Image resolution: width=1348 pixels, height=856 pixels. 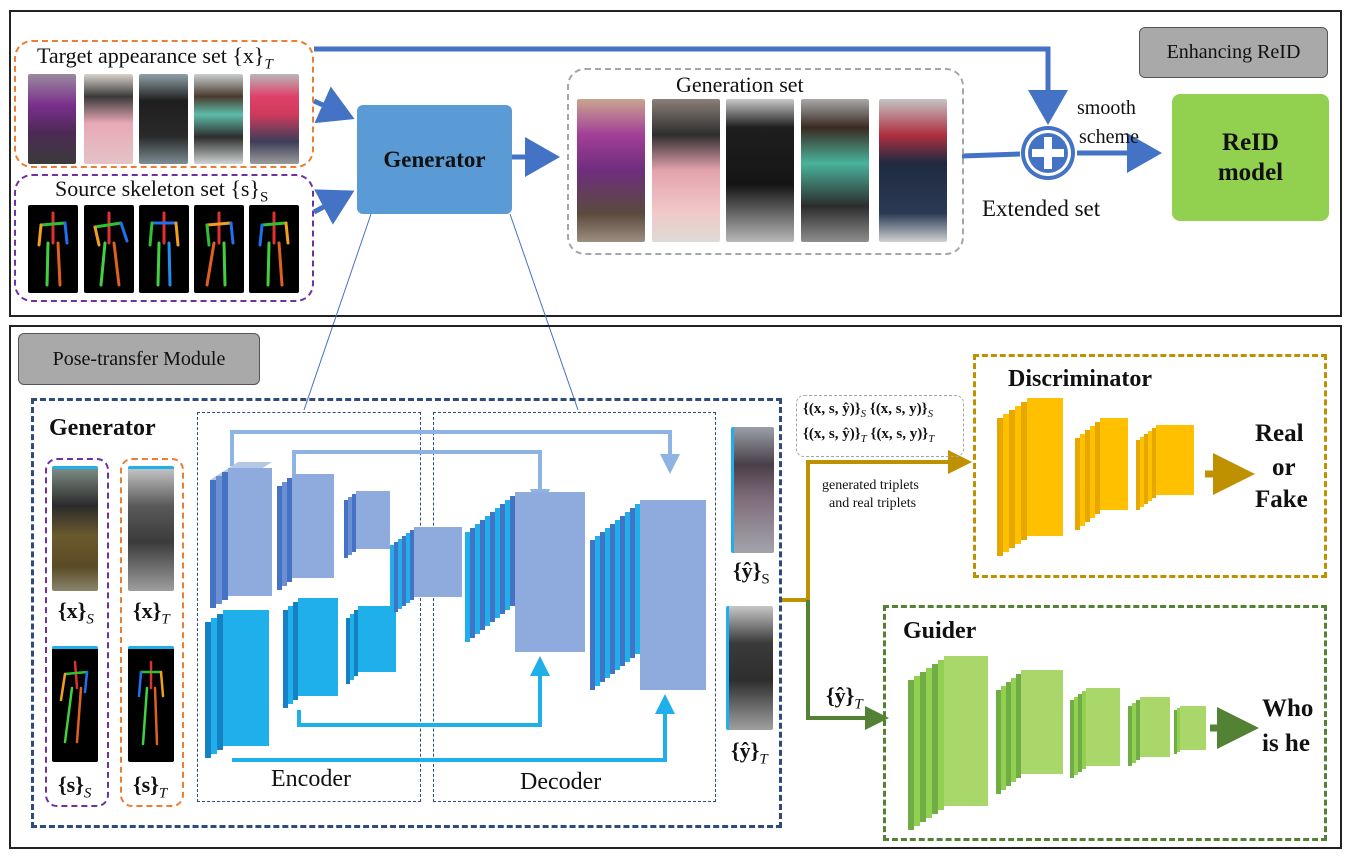 What do you see at coordinates (870, 485) in the screenshot?
I see `generated-triplets-label: generated triplets` at bounding box center [870, 485].